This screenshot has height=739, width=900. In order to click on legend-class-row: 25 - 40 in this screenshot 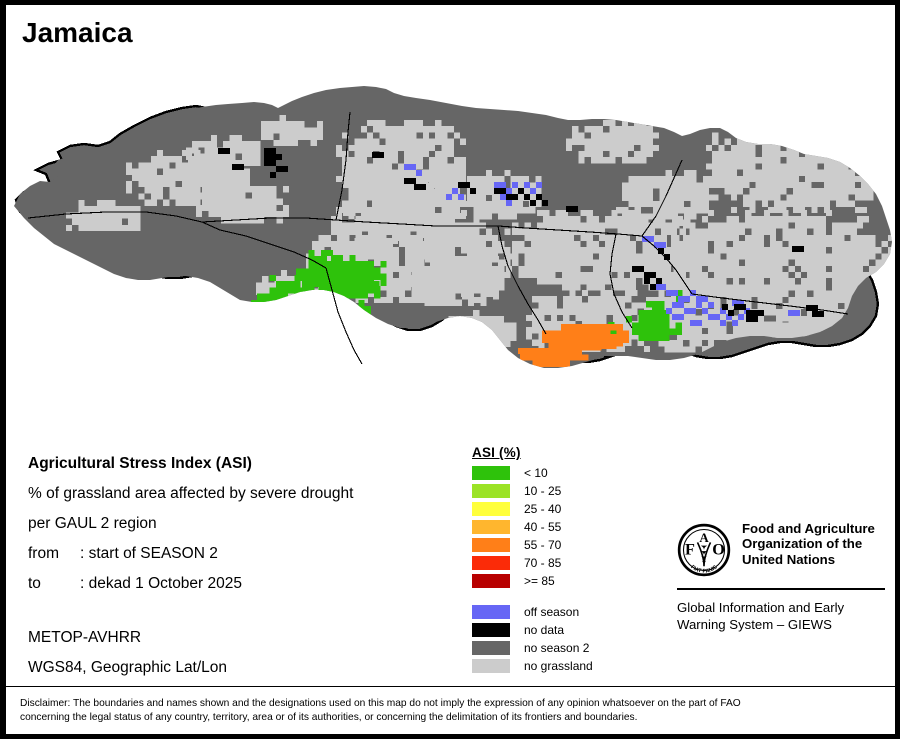, I will do `click(567, 508)`.